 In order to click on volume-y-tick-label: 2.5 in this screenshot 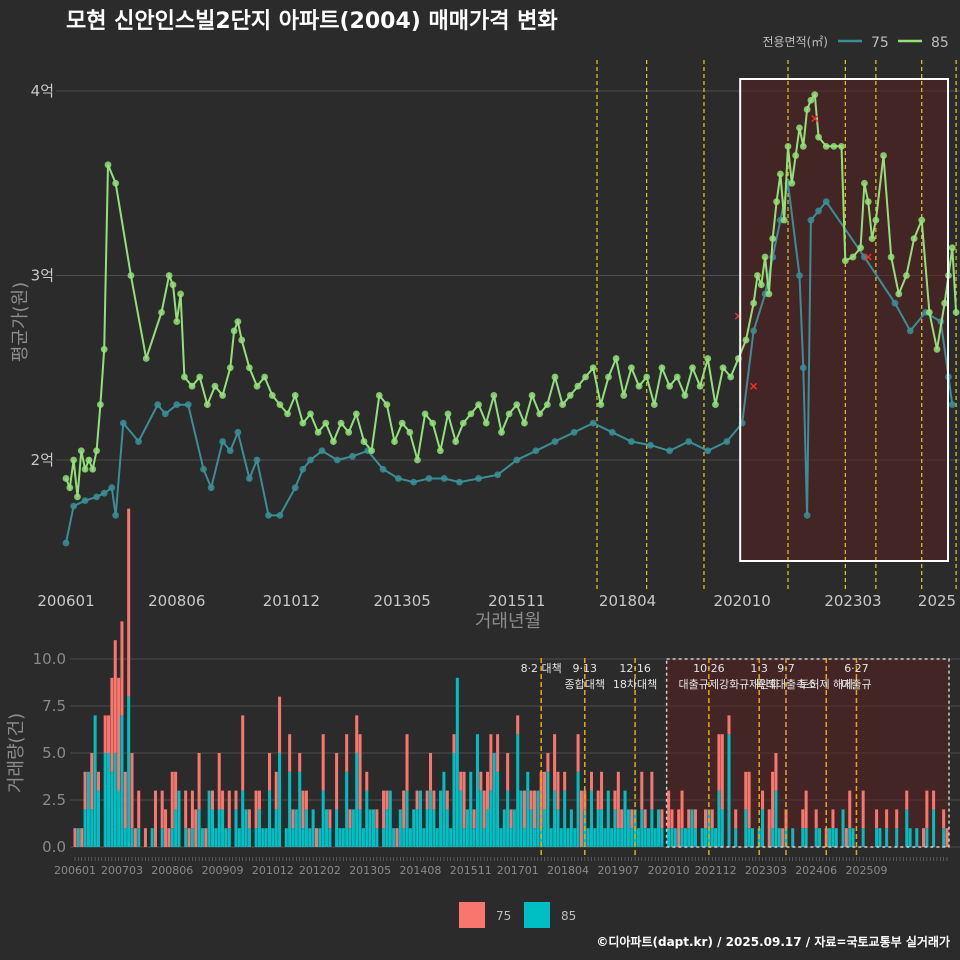, I will do `click(54, 800)`.